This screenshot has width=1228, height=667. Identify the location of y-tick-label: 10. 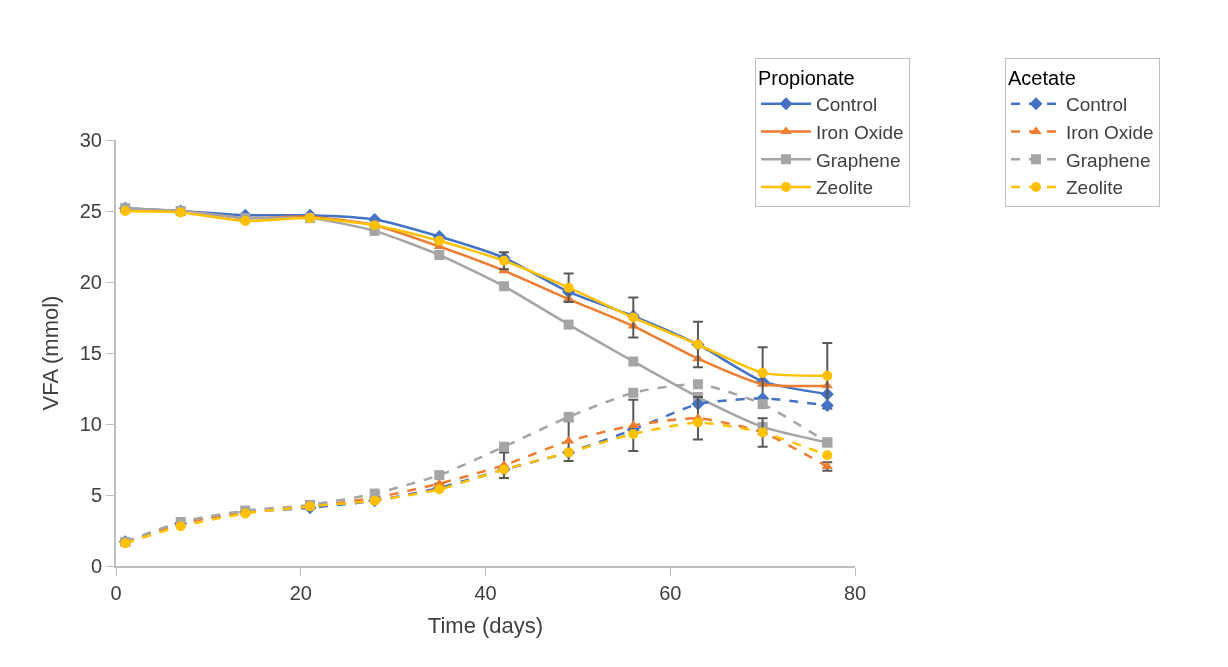
(90, 424).